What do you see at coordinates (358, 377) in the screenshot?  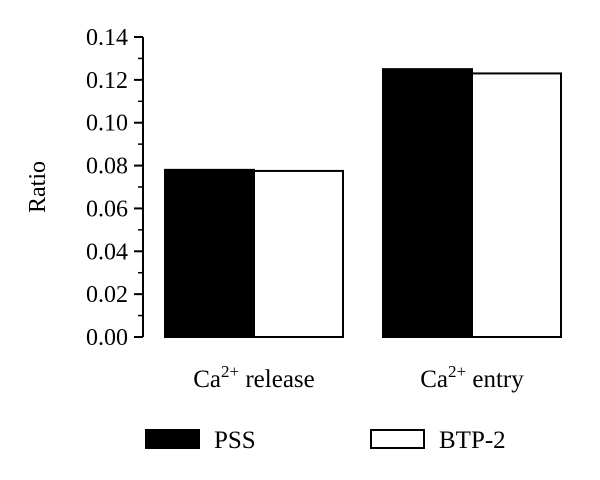 I see `x-axis-labels: Ca2+ release Ca2+ entry` at bounding box center [358, 377].